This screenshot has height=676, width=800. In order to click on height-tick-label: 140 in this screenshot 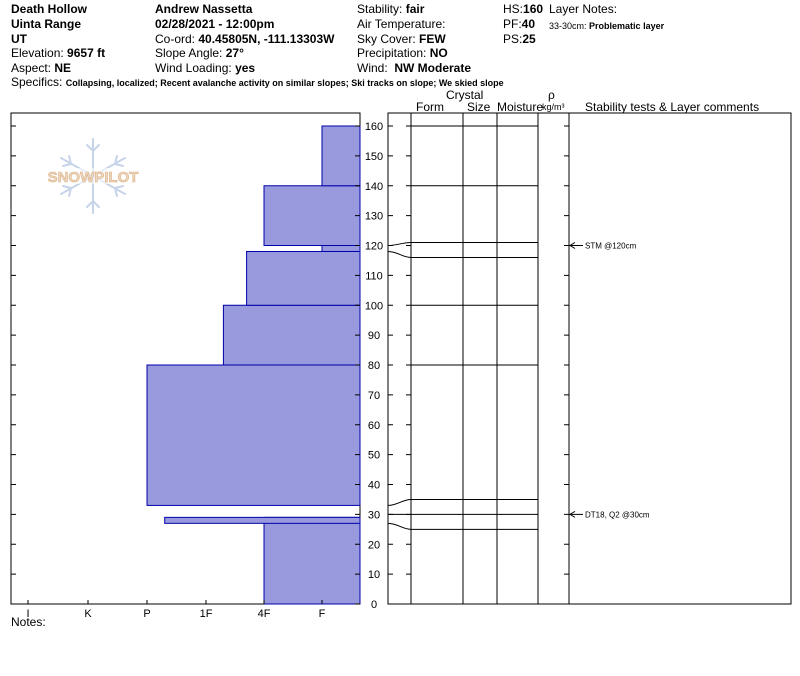, I will do `click(374, 187)`.